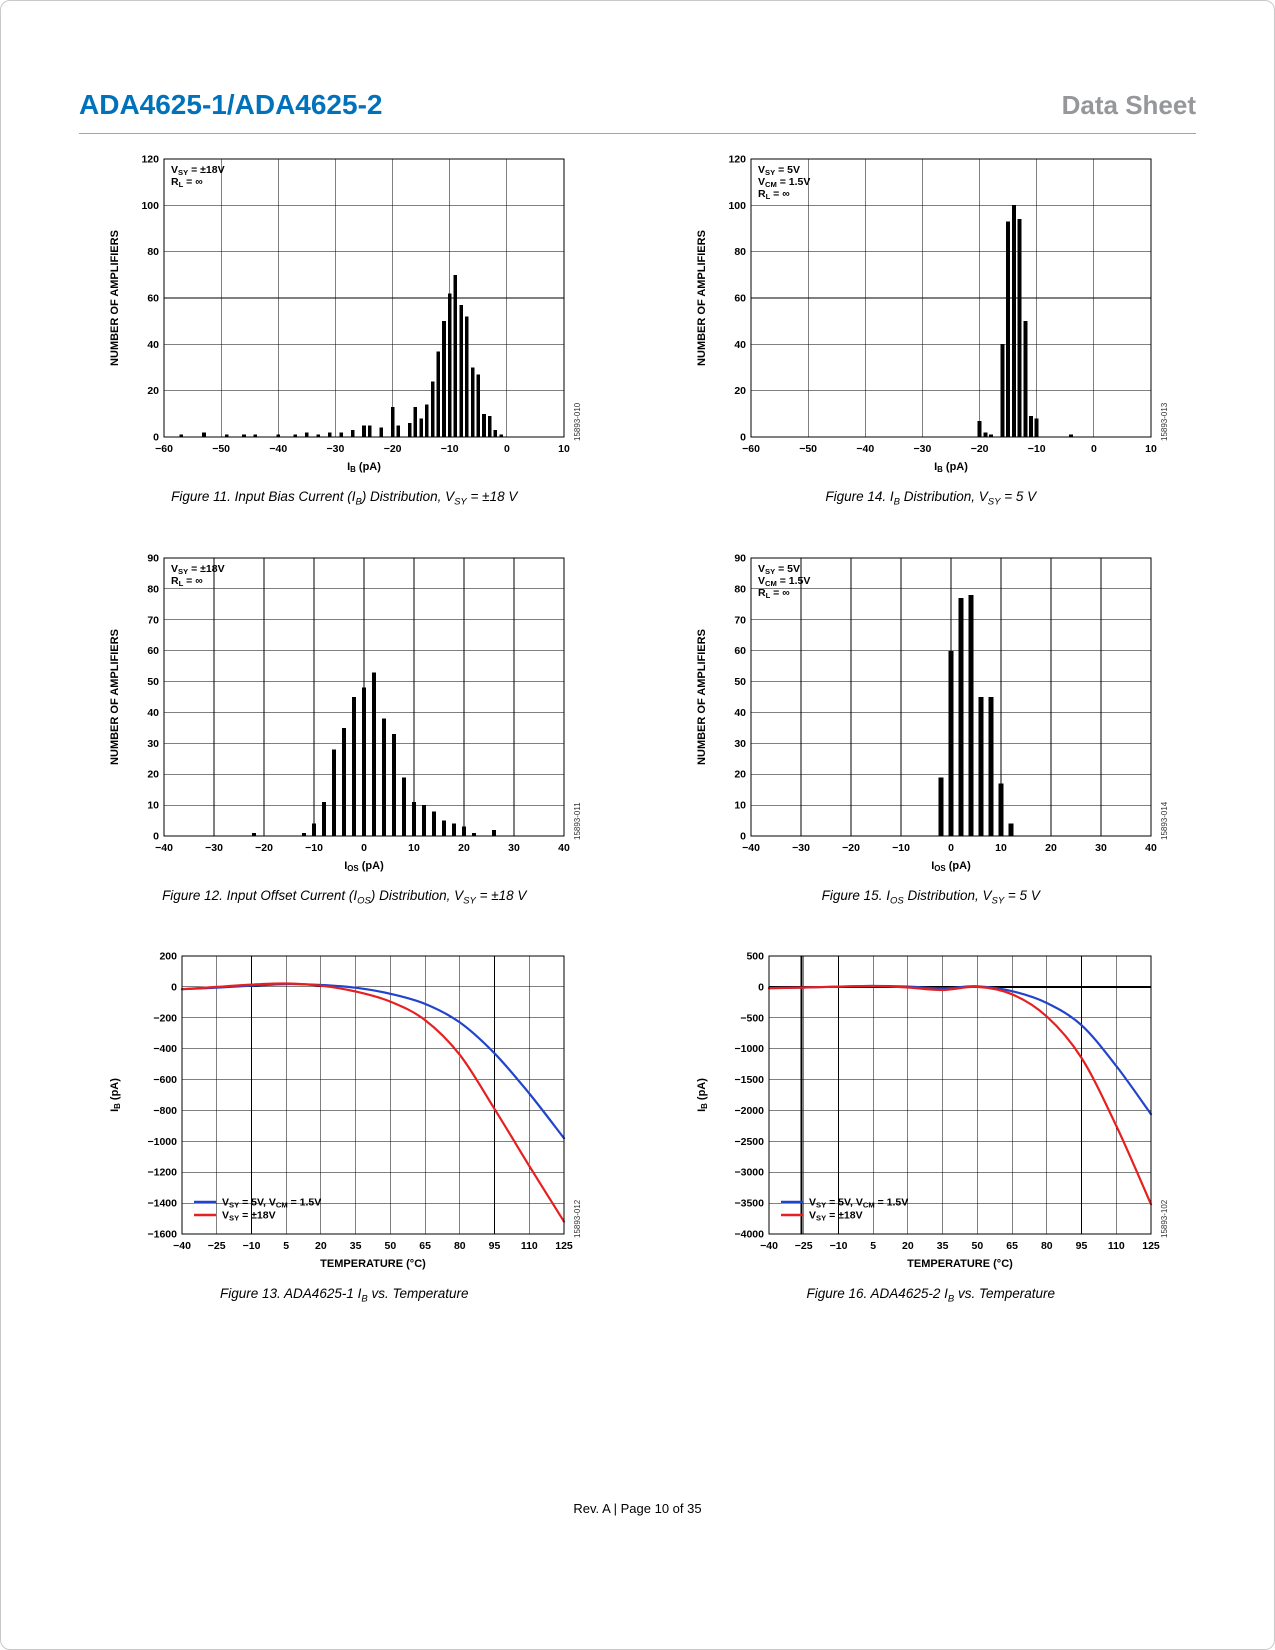  I want to click on svg-text: 200, so click(169, 957).